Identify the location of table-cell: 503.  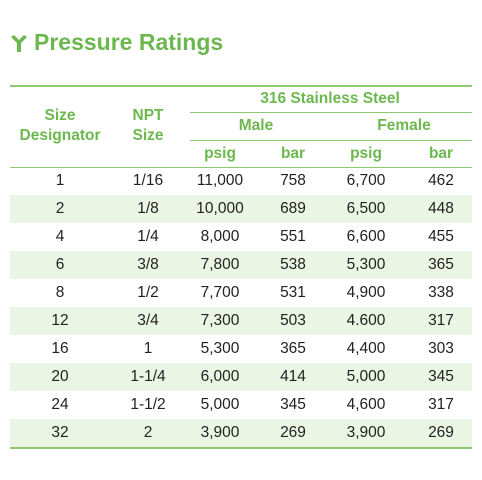
(293, 320).